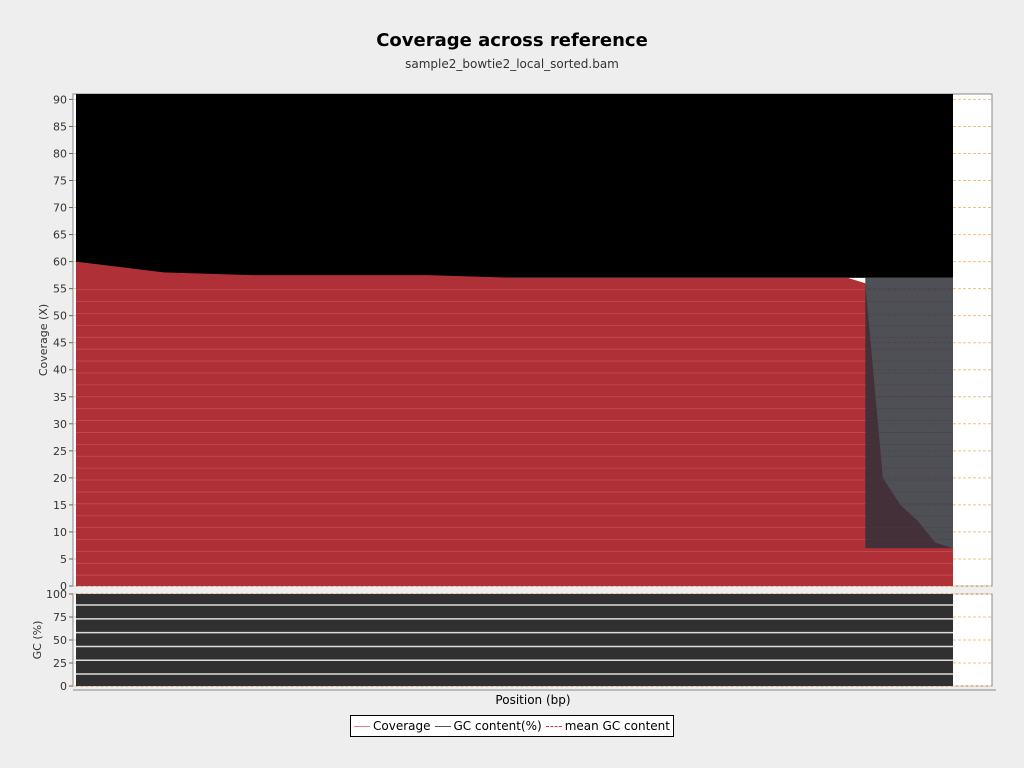  Describe the element at coordinates (60, 208) in the screenshot. I see `coverage-ytick-label-70: 70` at that location.